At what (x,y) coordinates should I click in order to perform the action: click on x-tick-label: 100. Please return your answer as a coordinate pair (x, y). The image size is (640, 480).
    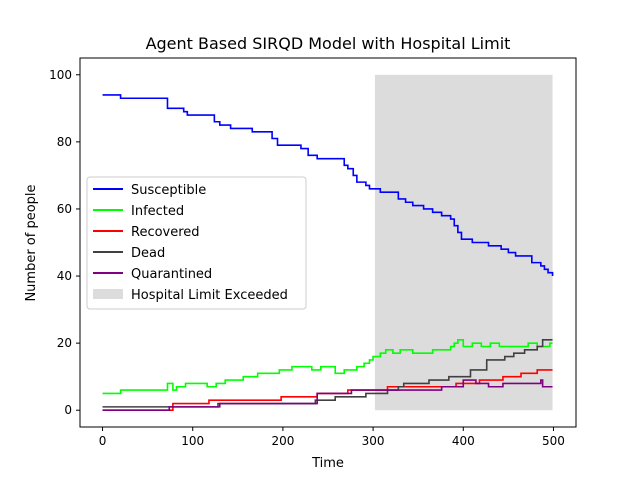
    Looking at the image, I should click on (192, 441).